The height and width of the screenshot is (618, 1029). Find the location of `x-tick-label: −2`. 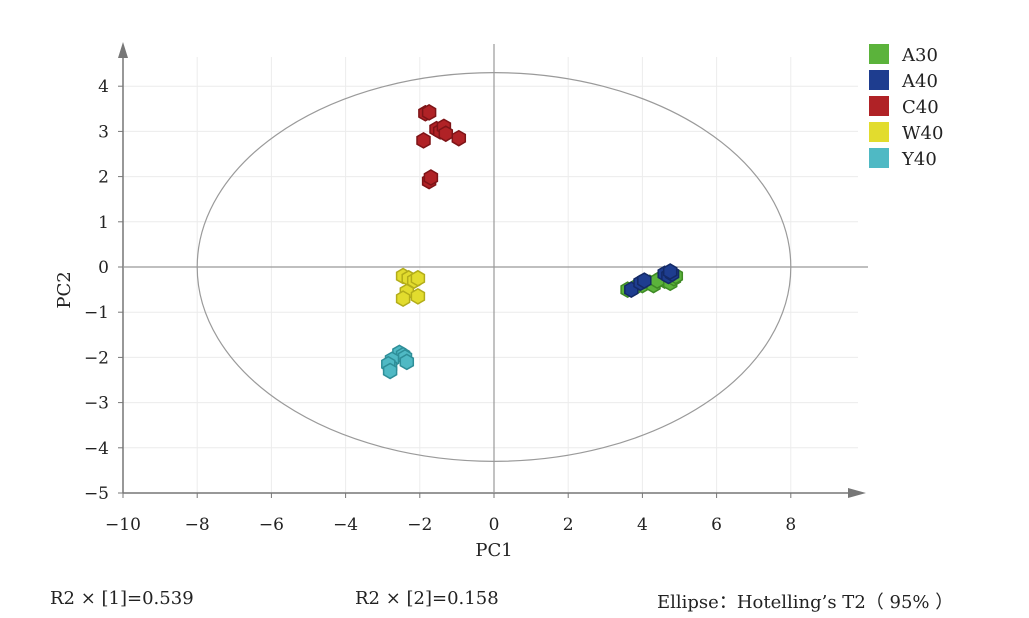

x-tick-label: −2 is located at coordinates (419, 525).